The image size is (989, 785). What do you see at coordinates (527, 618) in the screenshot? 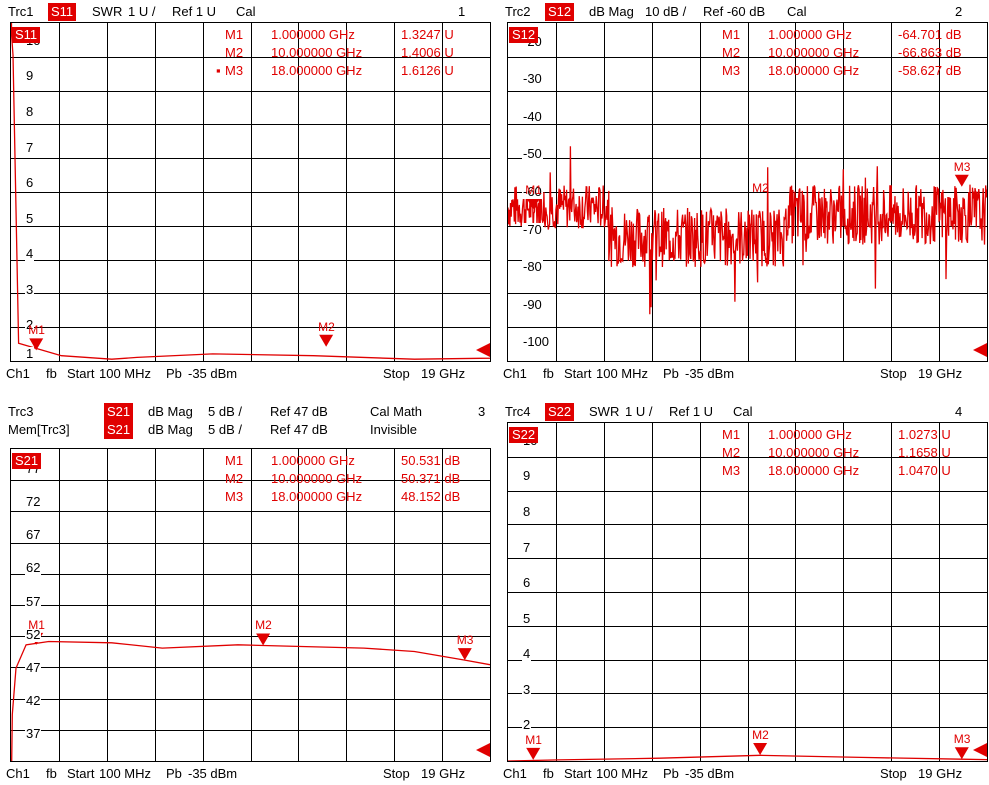
I see `y-tick-label: 5` at bounding box center [527, 618].